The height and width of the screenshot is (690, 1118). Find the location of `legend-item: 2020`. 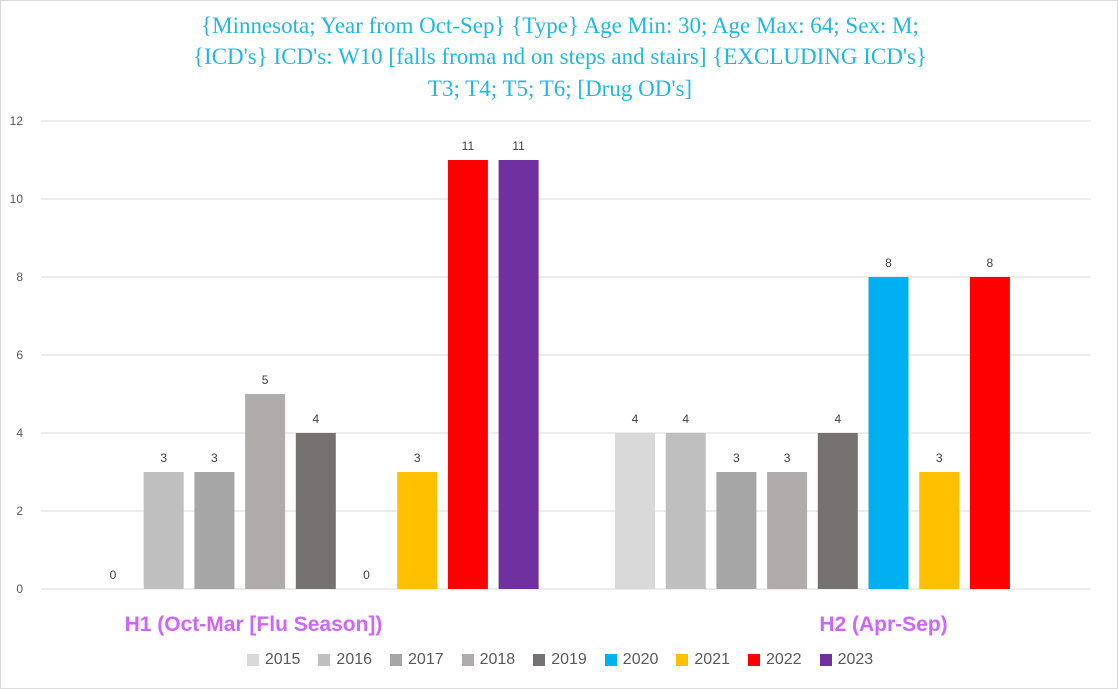

legend-item: 2020 is located at coordinates (631, 660).